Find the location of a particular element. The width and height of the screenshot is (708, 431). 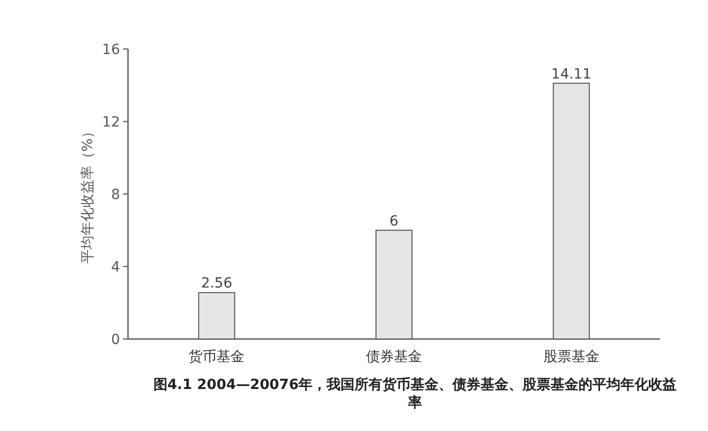

caption: 图4.1 2004—20076年，我国所有货币基金、债券基金、股票基金的平均年化收益率 is located at coordinates (415, 394).